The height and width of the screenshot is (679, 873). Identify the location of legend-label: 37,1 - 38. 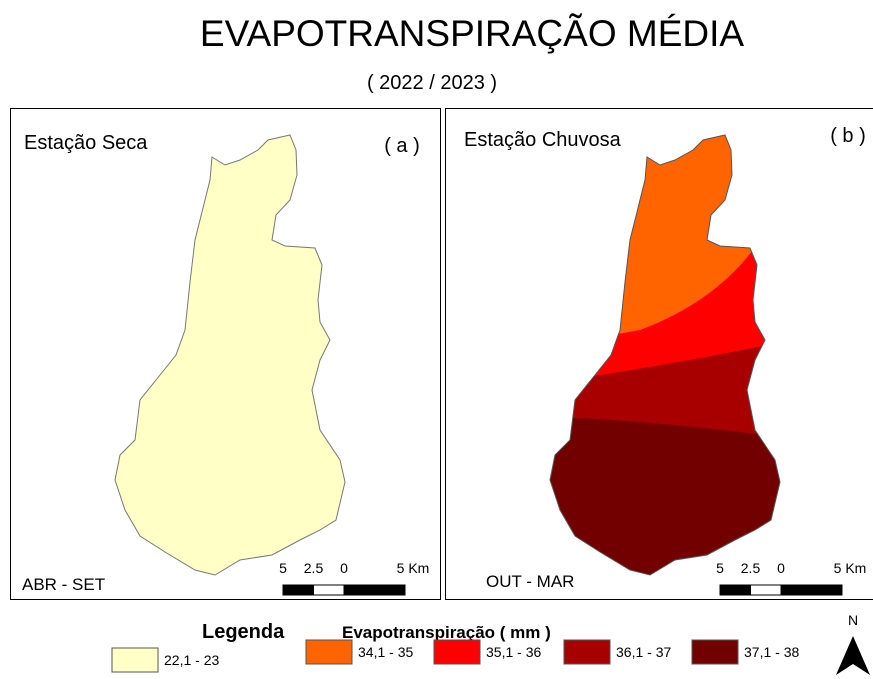
(771, 652).